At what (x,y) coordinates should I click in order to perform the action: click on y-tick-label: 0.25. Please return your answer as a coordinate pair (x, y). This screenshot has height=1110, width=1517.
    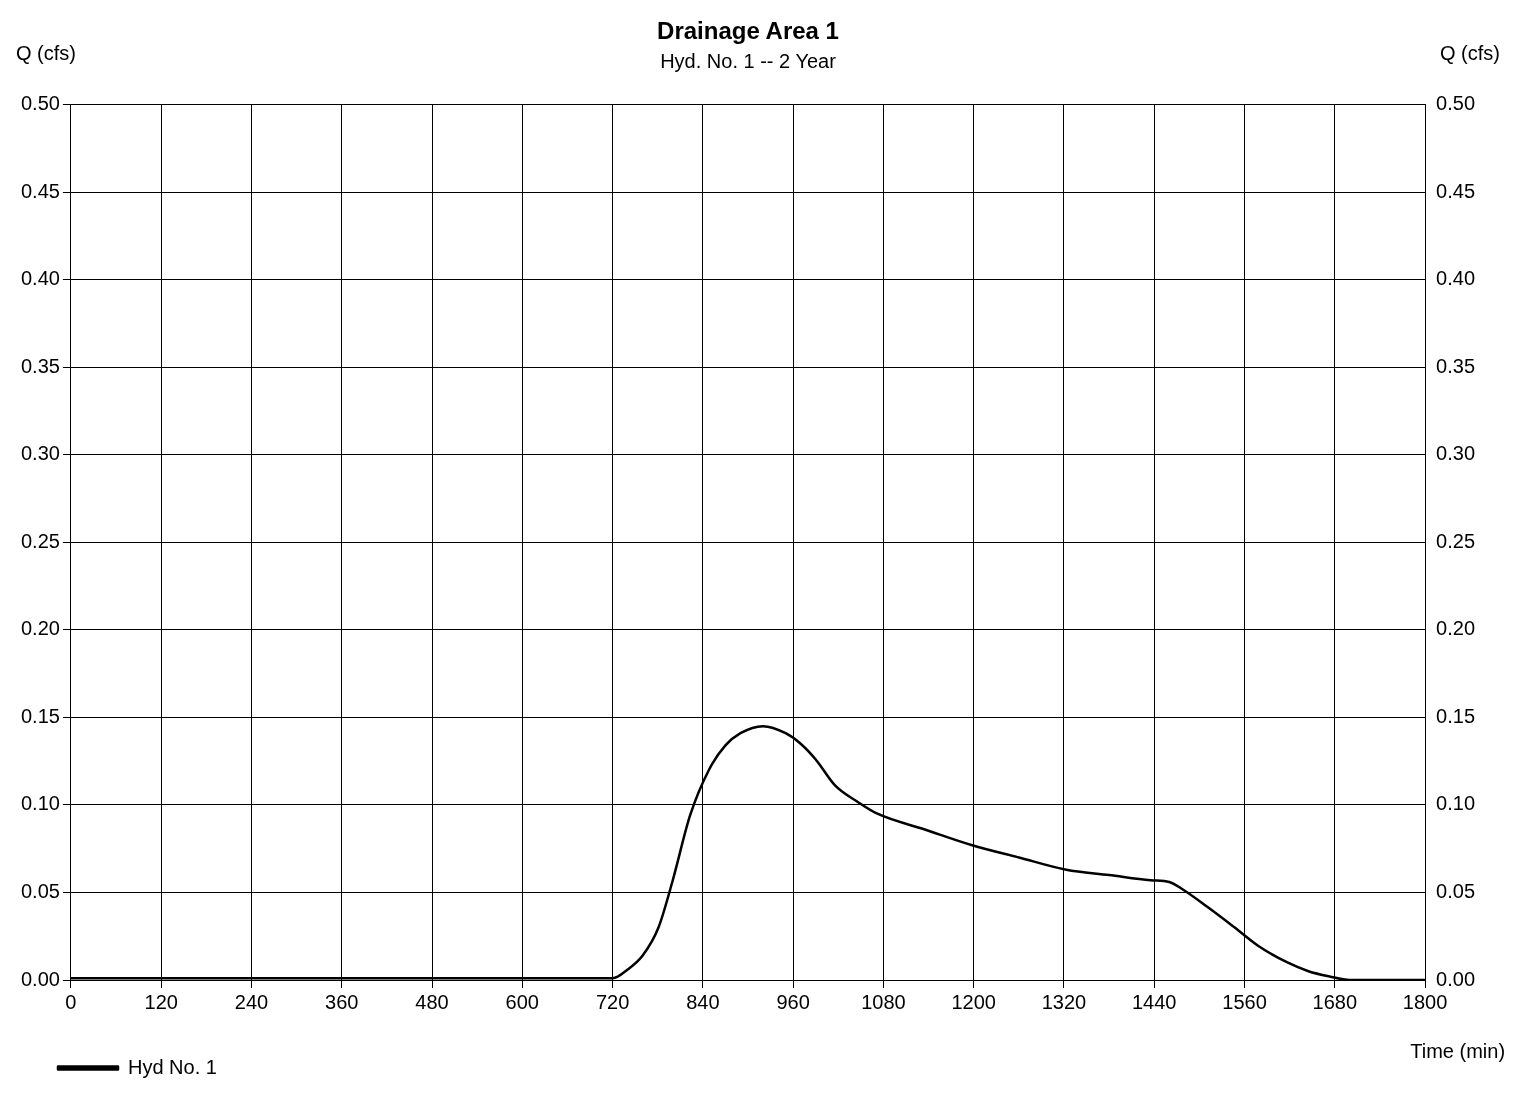
    Looking at the image, I should click on (40, 540).